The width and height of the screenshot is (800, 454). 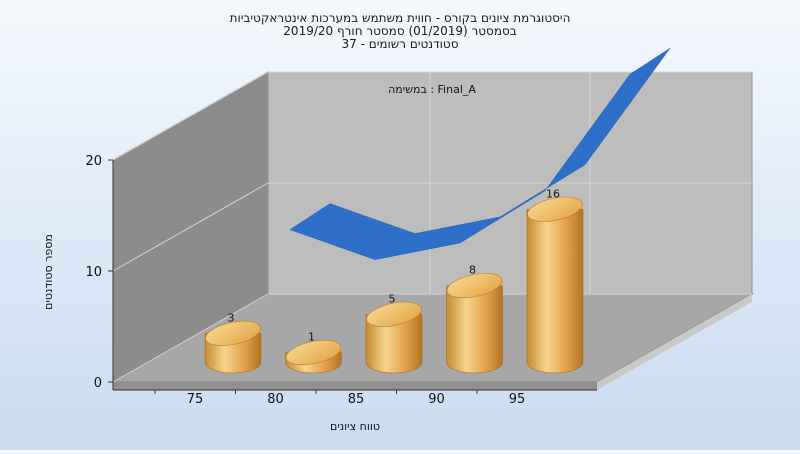 I want to click on x-tick-label: 75, so click(x=195, y=399).